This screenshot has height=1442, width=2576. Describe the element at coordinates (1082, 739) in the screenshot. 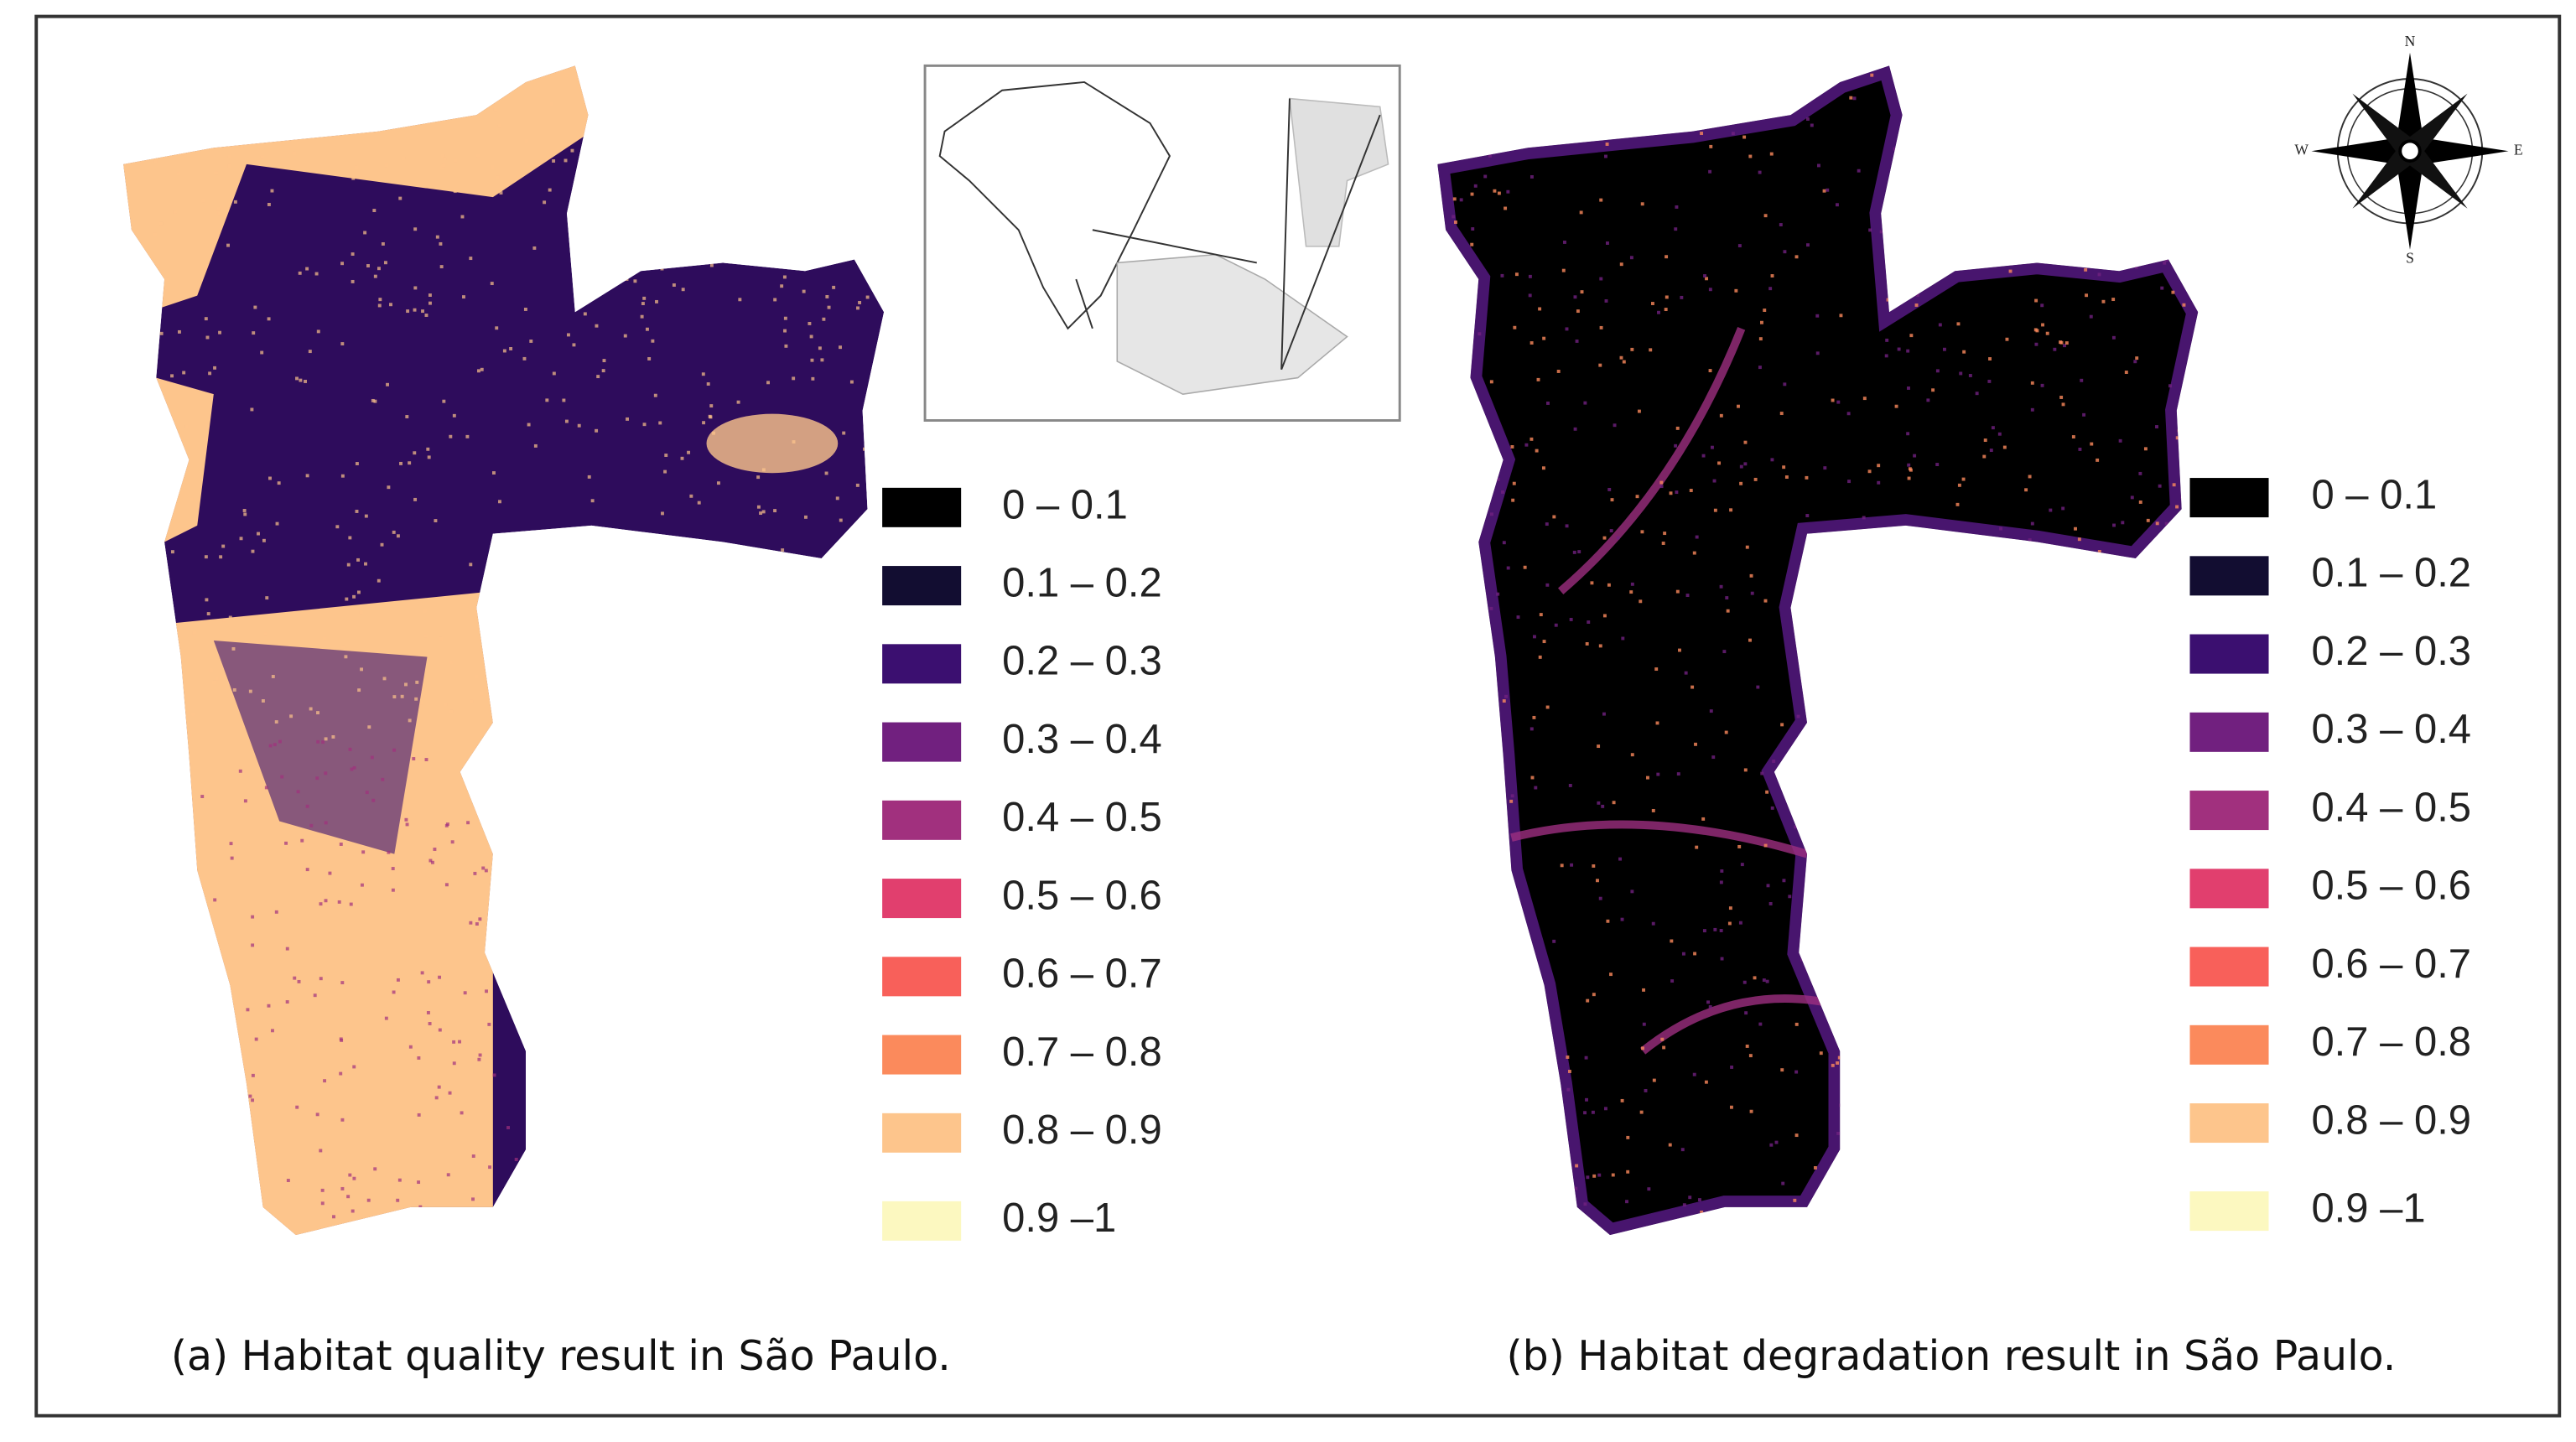

I see `legend-label: 0.3 – 0.4` at that location.